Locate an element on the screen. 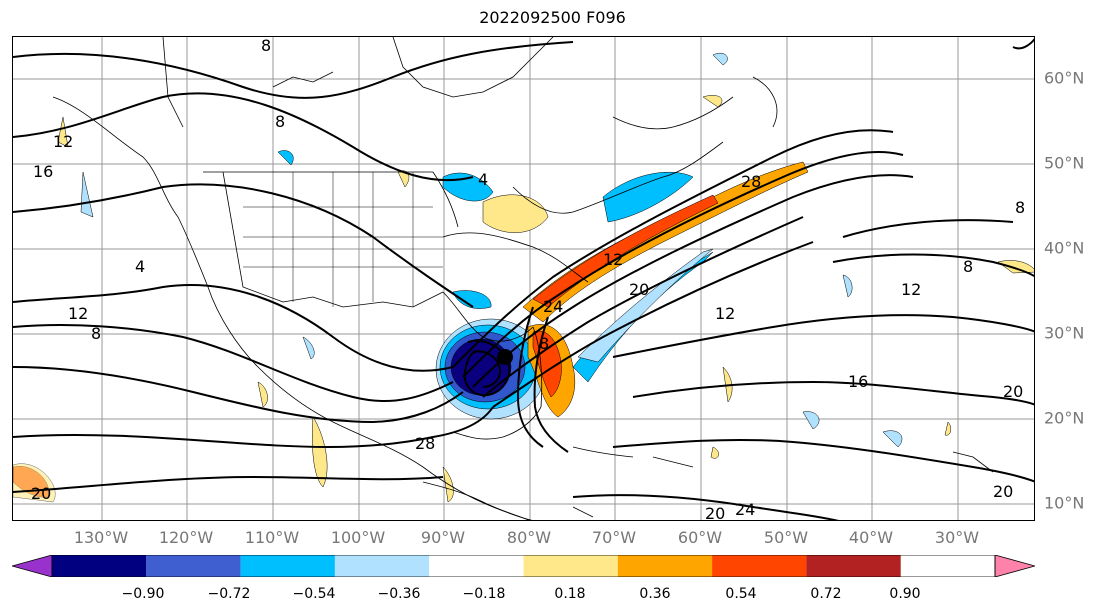 This screenshot has height=615, width=1105. lon-label: 40°W is located at coordinates (871, 537).